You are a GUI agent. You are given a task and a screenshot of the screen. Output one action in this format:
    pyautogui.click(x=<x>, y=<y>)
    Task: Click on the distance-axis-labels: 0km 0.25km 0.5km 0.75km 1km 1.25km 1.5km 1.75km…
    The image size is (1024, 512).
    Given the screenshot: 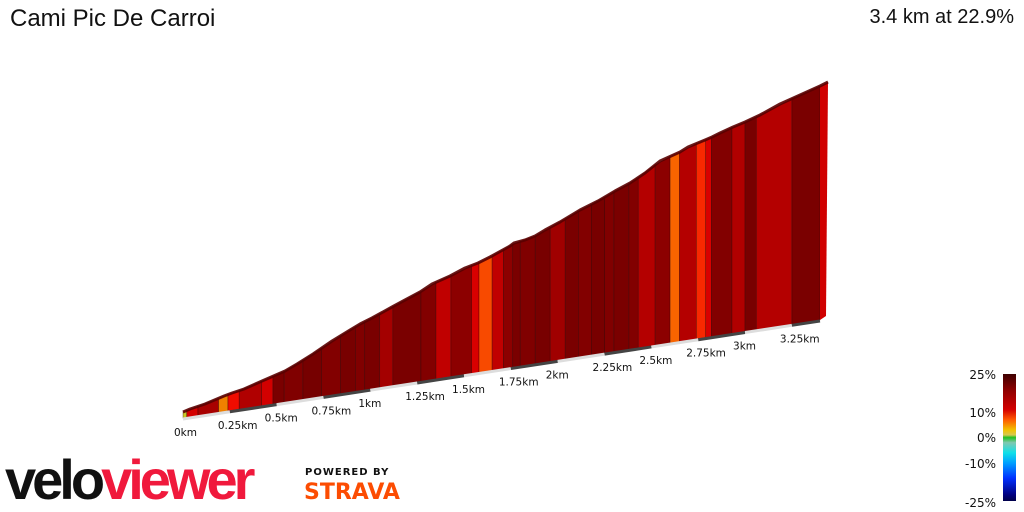 What is the action you would take?
    pyautogui.click(x=497, y=386)
    